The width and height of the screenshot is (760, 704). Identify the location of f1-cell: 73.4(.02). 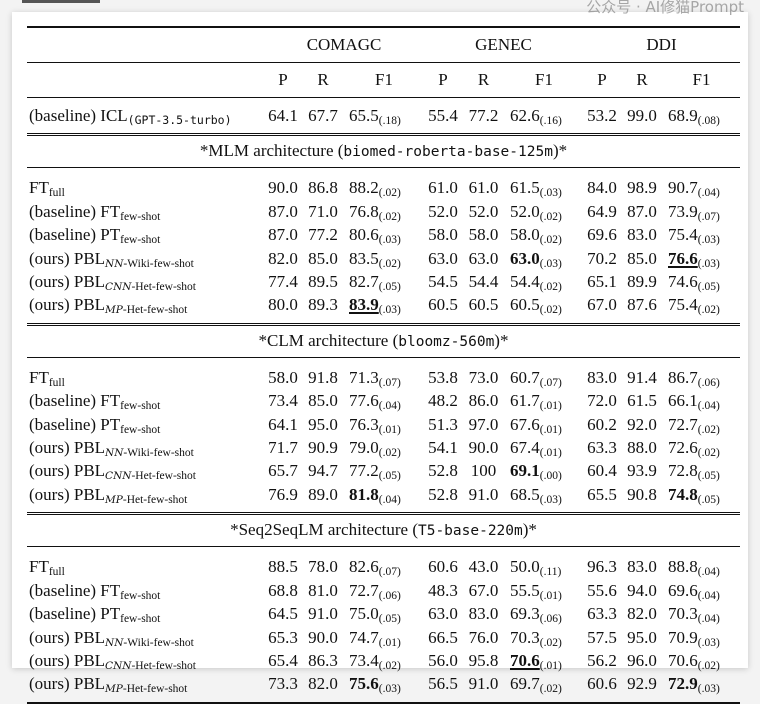
(384, 660).